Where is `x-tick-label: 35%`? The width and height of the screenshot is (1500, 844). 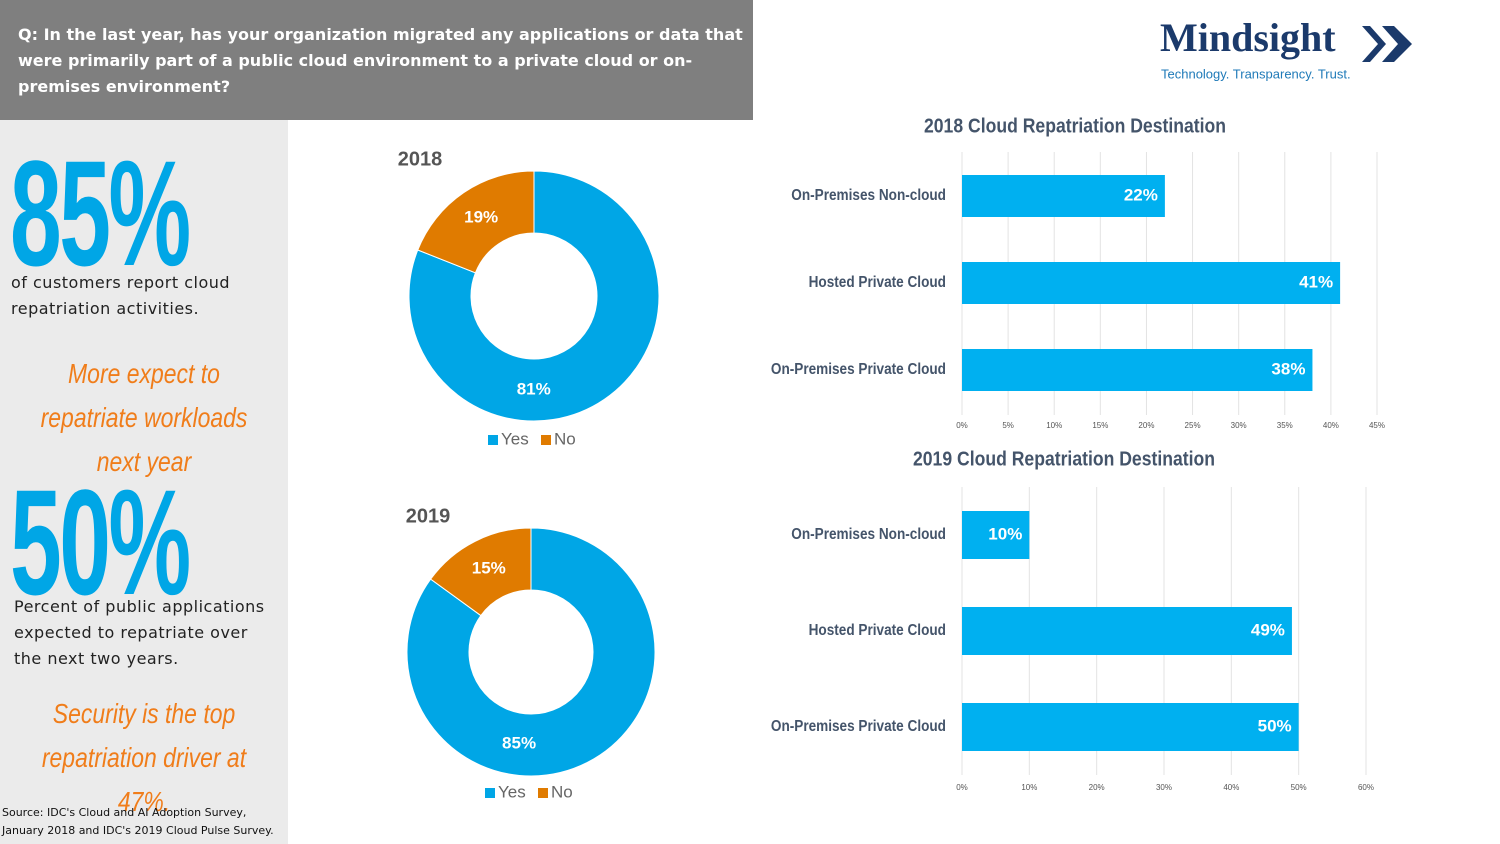
x-tick-label: 35% is located at coordinates (1285, 425).